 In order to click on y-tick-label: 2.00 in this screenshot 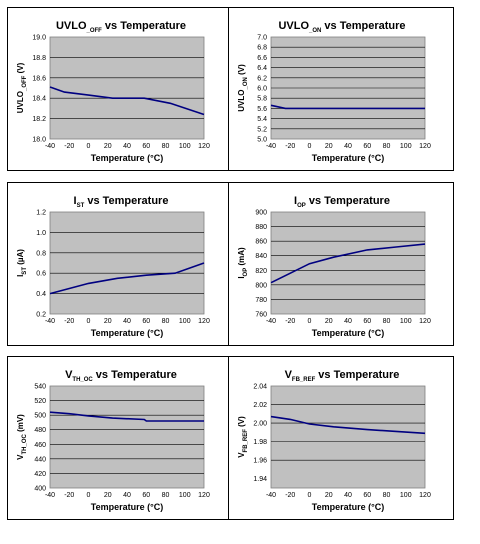, I will do `click(260, 424)`.